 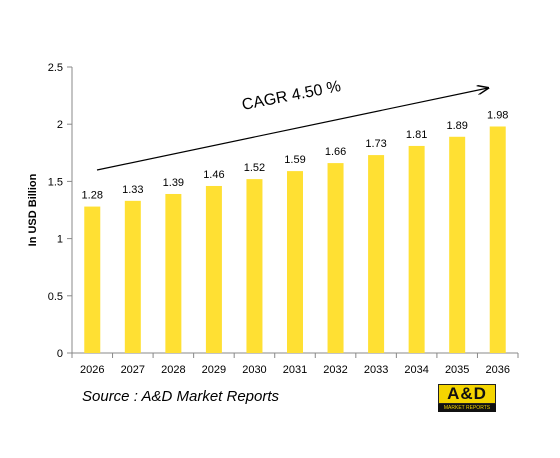 I want to click on logo-subtext: MARKET REPORTS, so click(x=467, y=408).